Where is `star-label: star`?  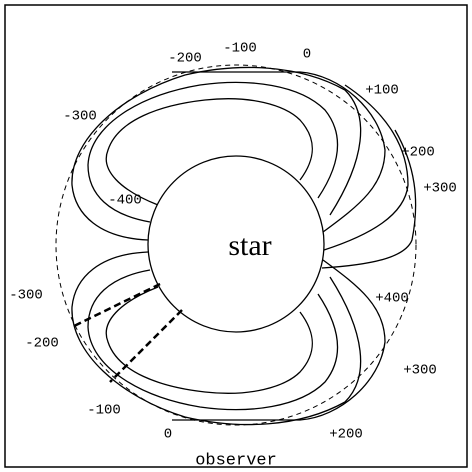
star-label: star is located at coordinates (249, 245).